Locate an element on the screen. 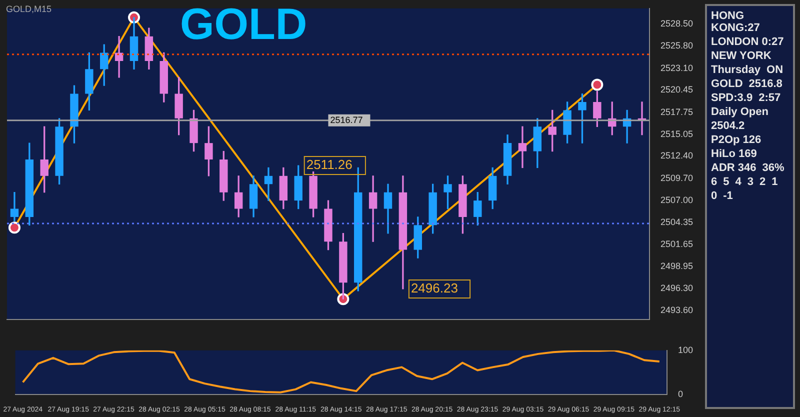 This screenshot has height=417, width=800. chart-subtitle: GOLD,M15 is located at coordinates (29, 9).